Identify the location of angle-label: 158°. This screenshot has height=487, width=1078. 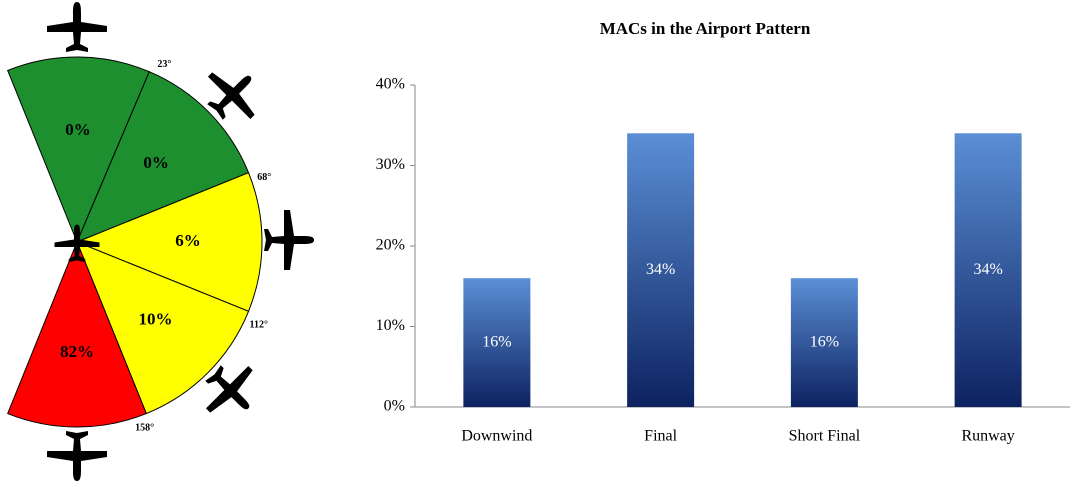
(144, 428).